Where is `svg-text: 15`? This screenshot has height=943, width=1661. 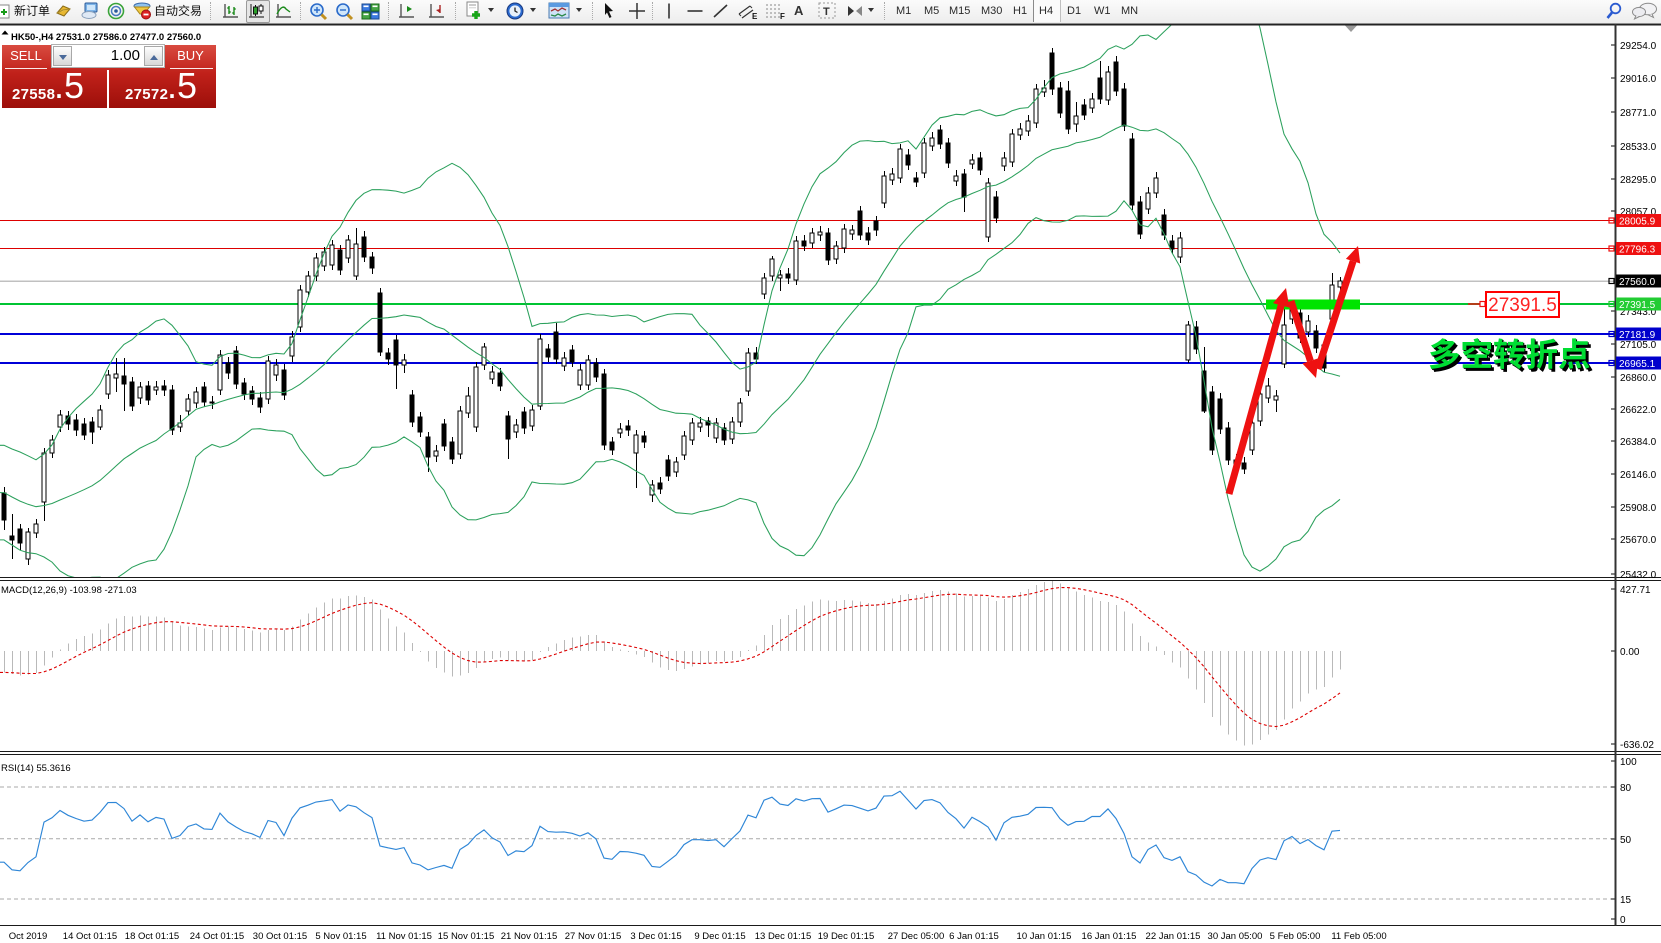
svg-text: 15 is located at coordinates (1626, 900).